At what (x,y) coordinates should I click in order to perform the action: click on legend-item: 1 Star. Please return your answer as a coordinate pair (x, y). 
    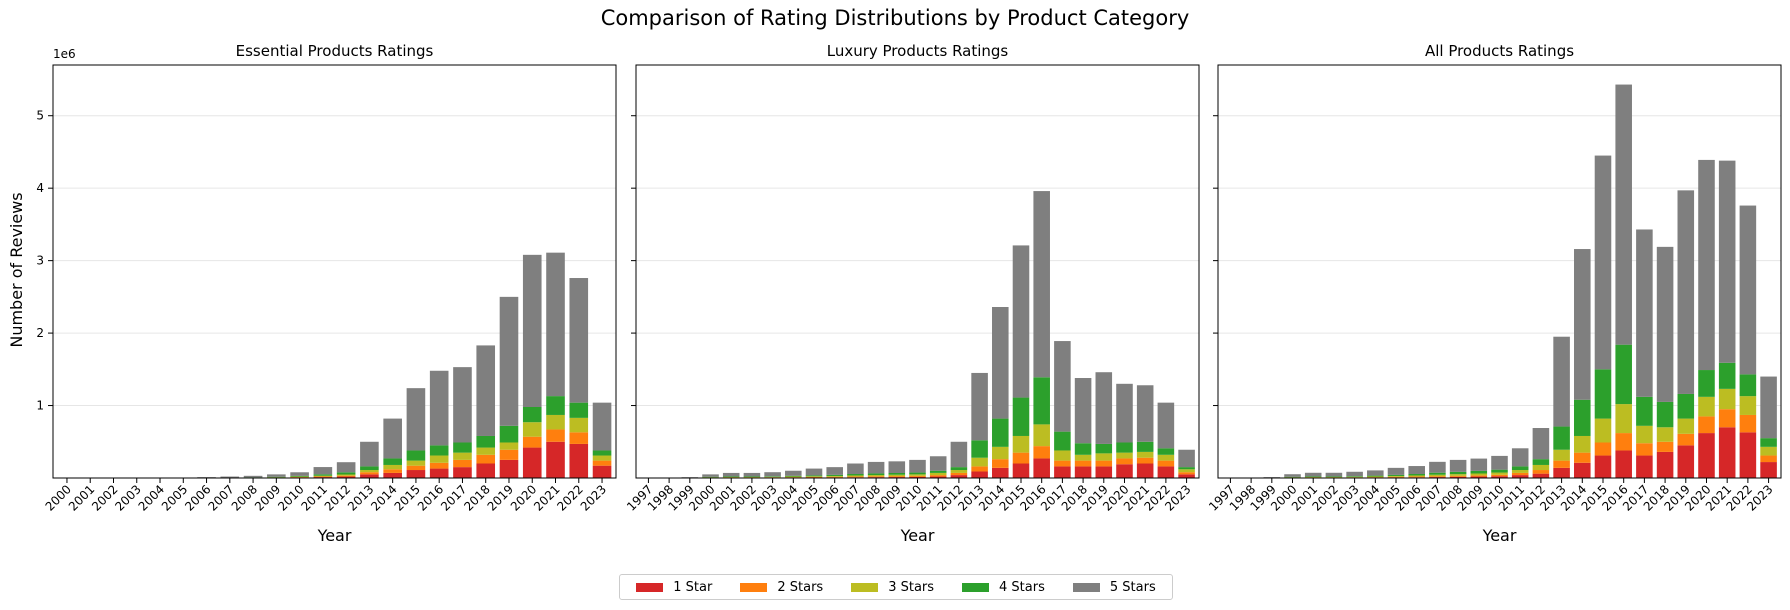
    Looking at the image, I should click on (674, 587).